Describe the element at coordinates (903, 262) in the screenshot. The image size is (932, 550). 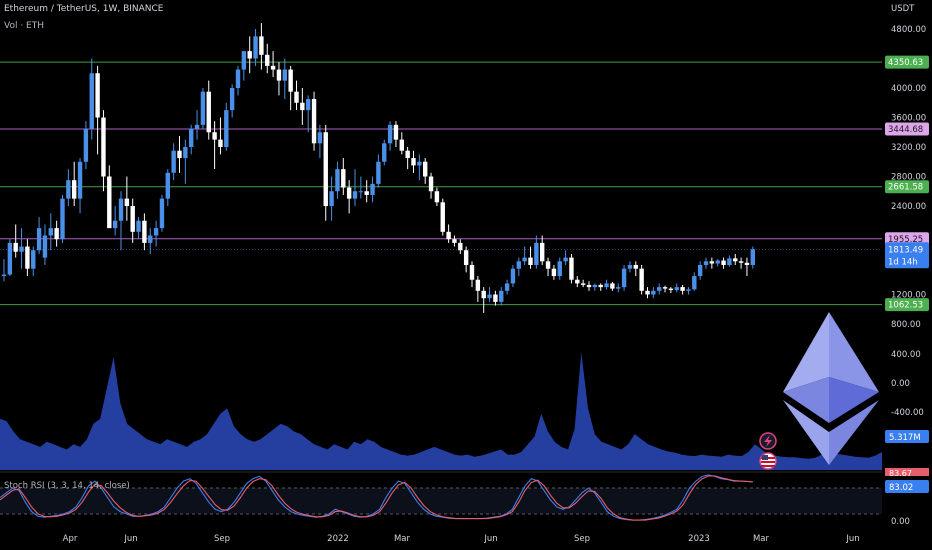
I see `countdown-label: 1d 14h` at that location.